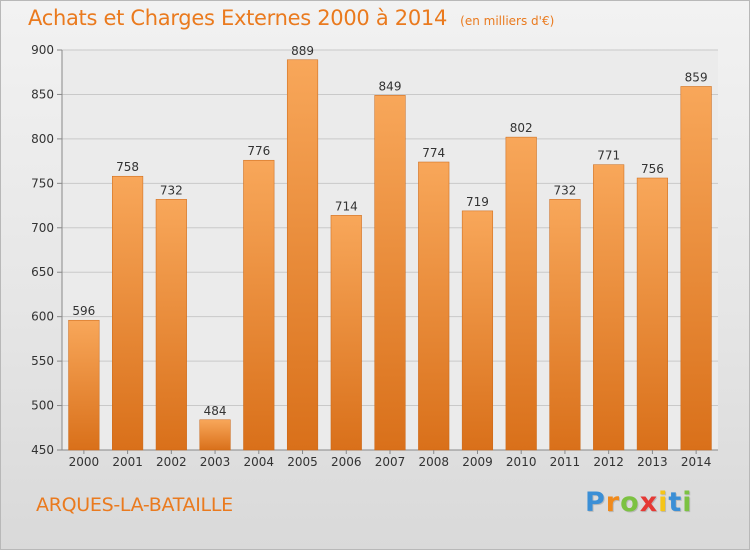  What do you see at coordinates (477, 202) in the screenshot?
I see `data-label-2009: 719` at bounding box center [477, 202].